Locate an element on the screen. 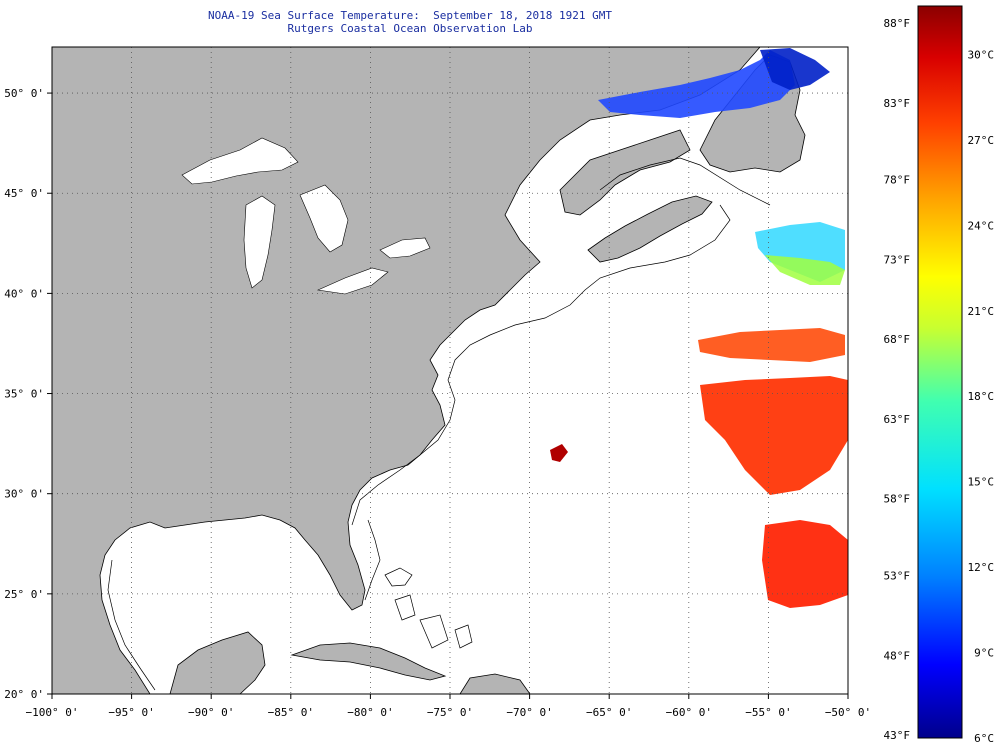 The image size is (1000, 754). colorbar-celsius-label: 30°C is located at coordinates (981, 54).